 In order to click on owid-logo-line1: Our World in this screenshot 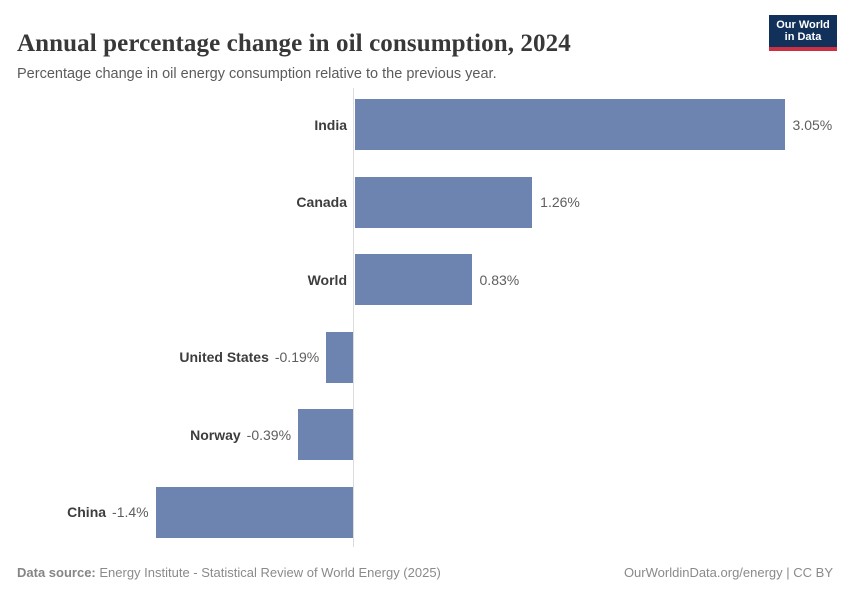, I will do `click(803, 24)`.